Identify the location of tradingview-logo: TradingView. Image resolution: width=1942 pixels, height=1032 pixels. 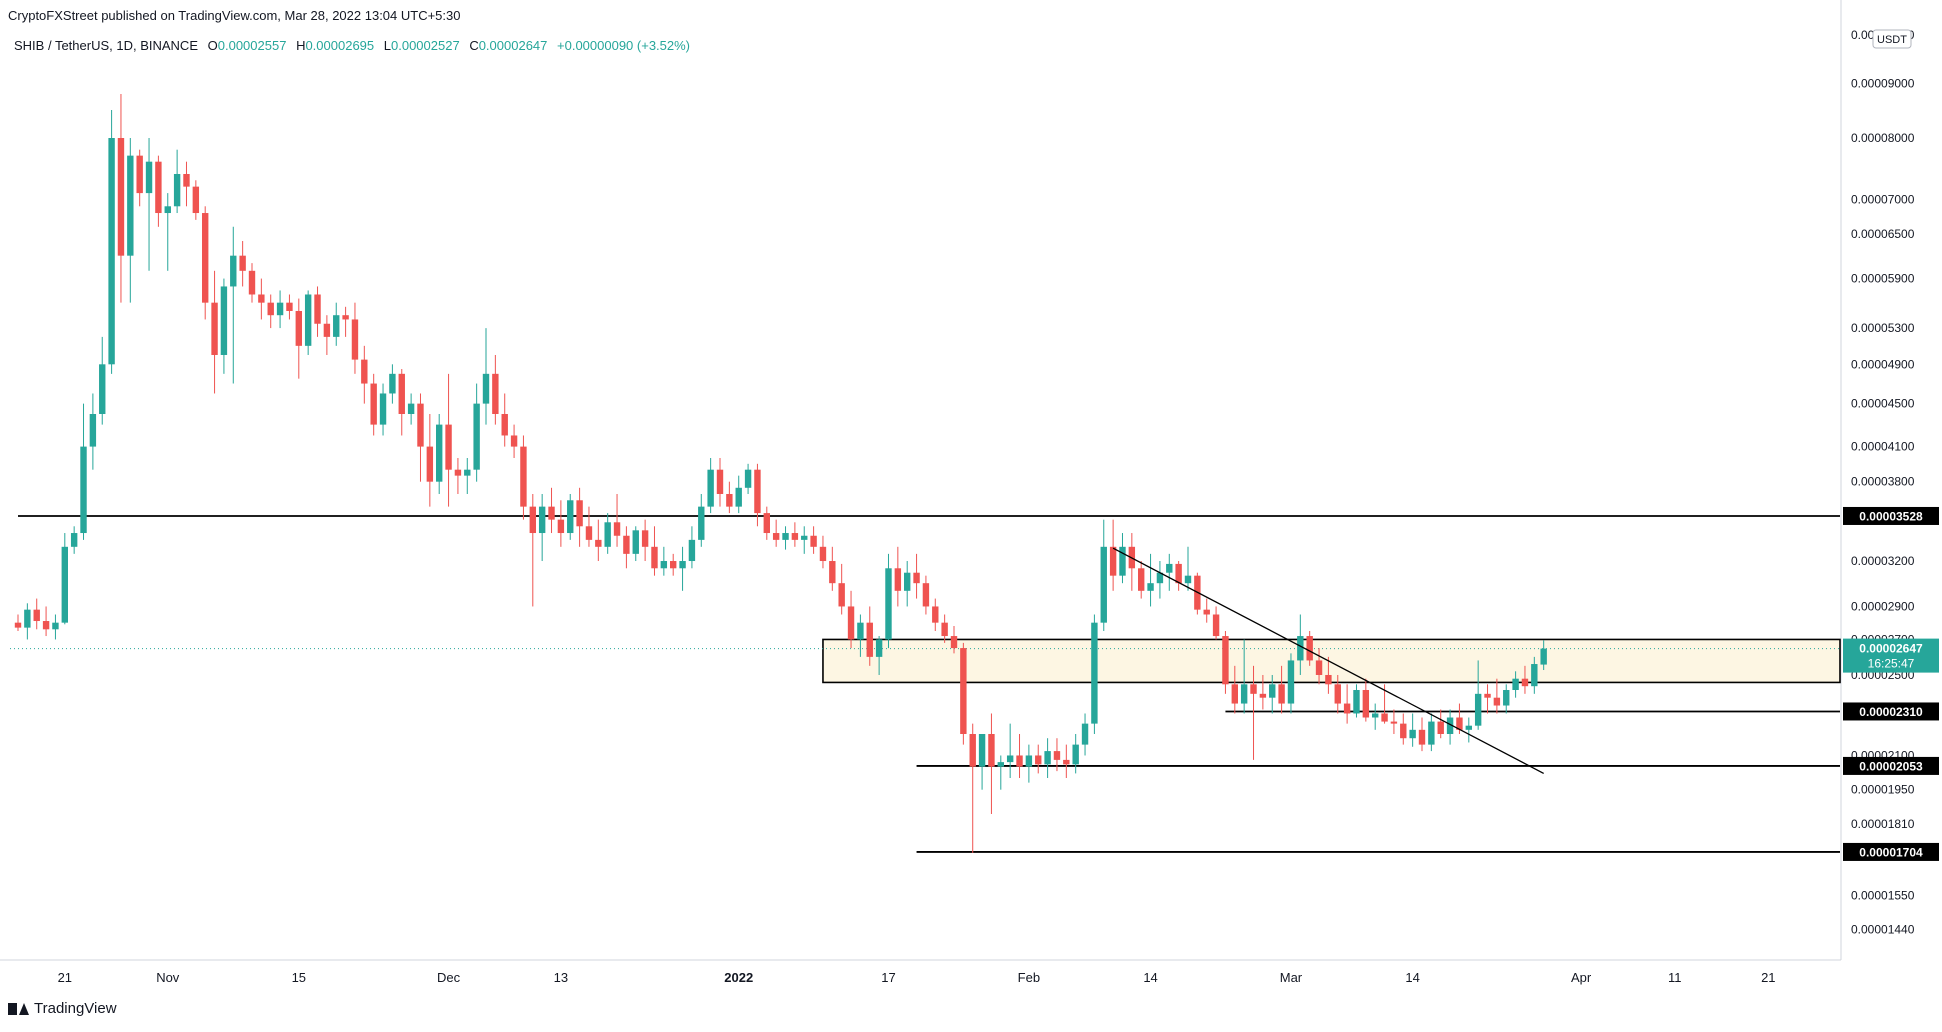
(62, 1008).